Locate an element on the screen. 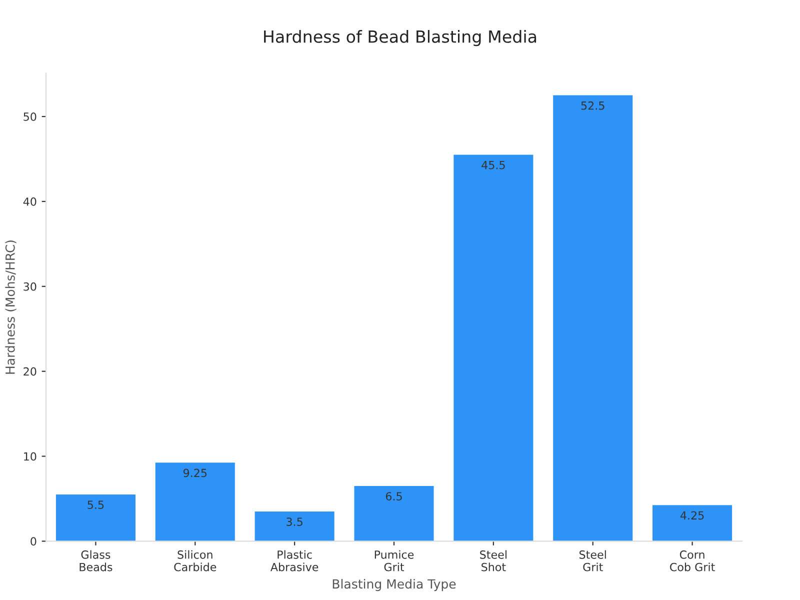 The width and height of the screenshot is (800, 600). x-axis-title: Blasting Media Type is located at coordinates (394, 585).